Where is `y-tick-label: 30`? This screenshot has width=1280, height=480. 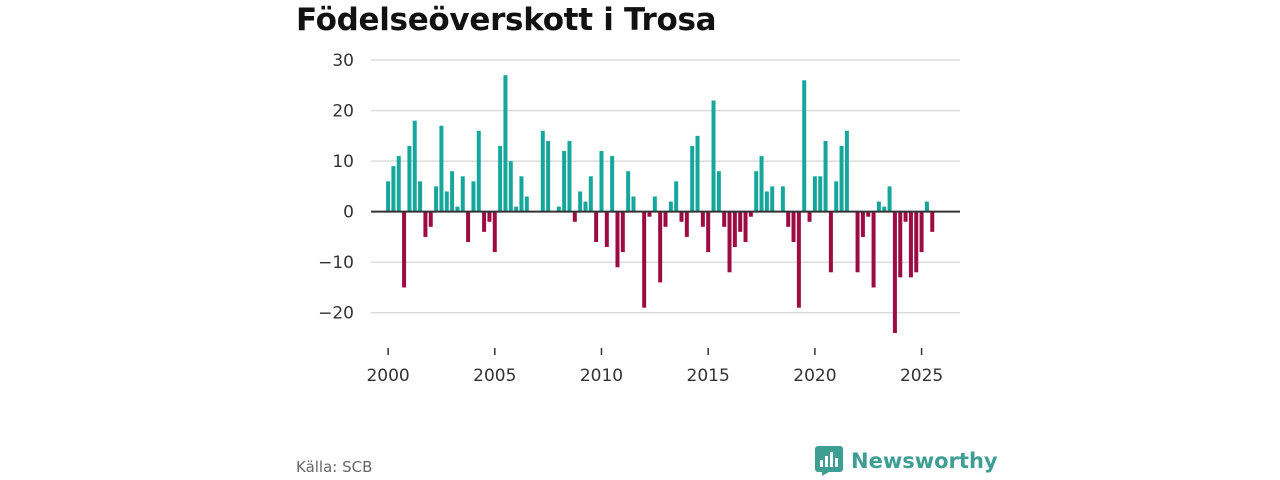 y-tick-label: 30 is located at coordinates (343, 61).